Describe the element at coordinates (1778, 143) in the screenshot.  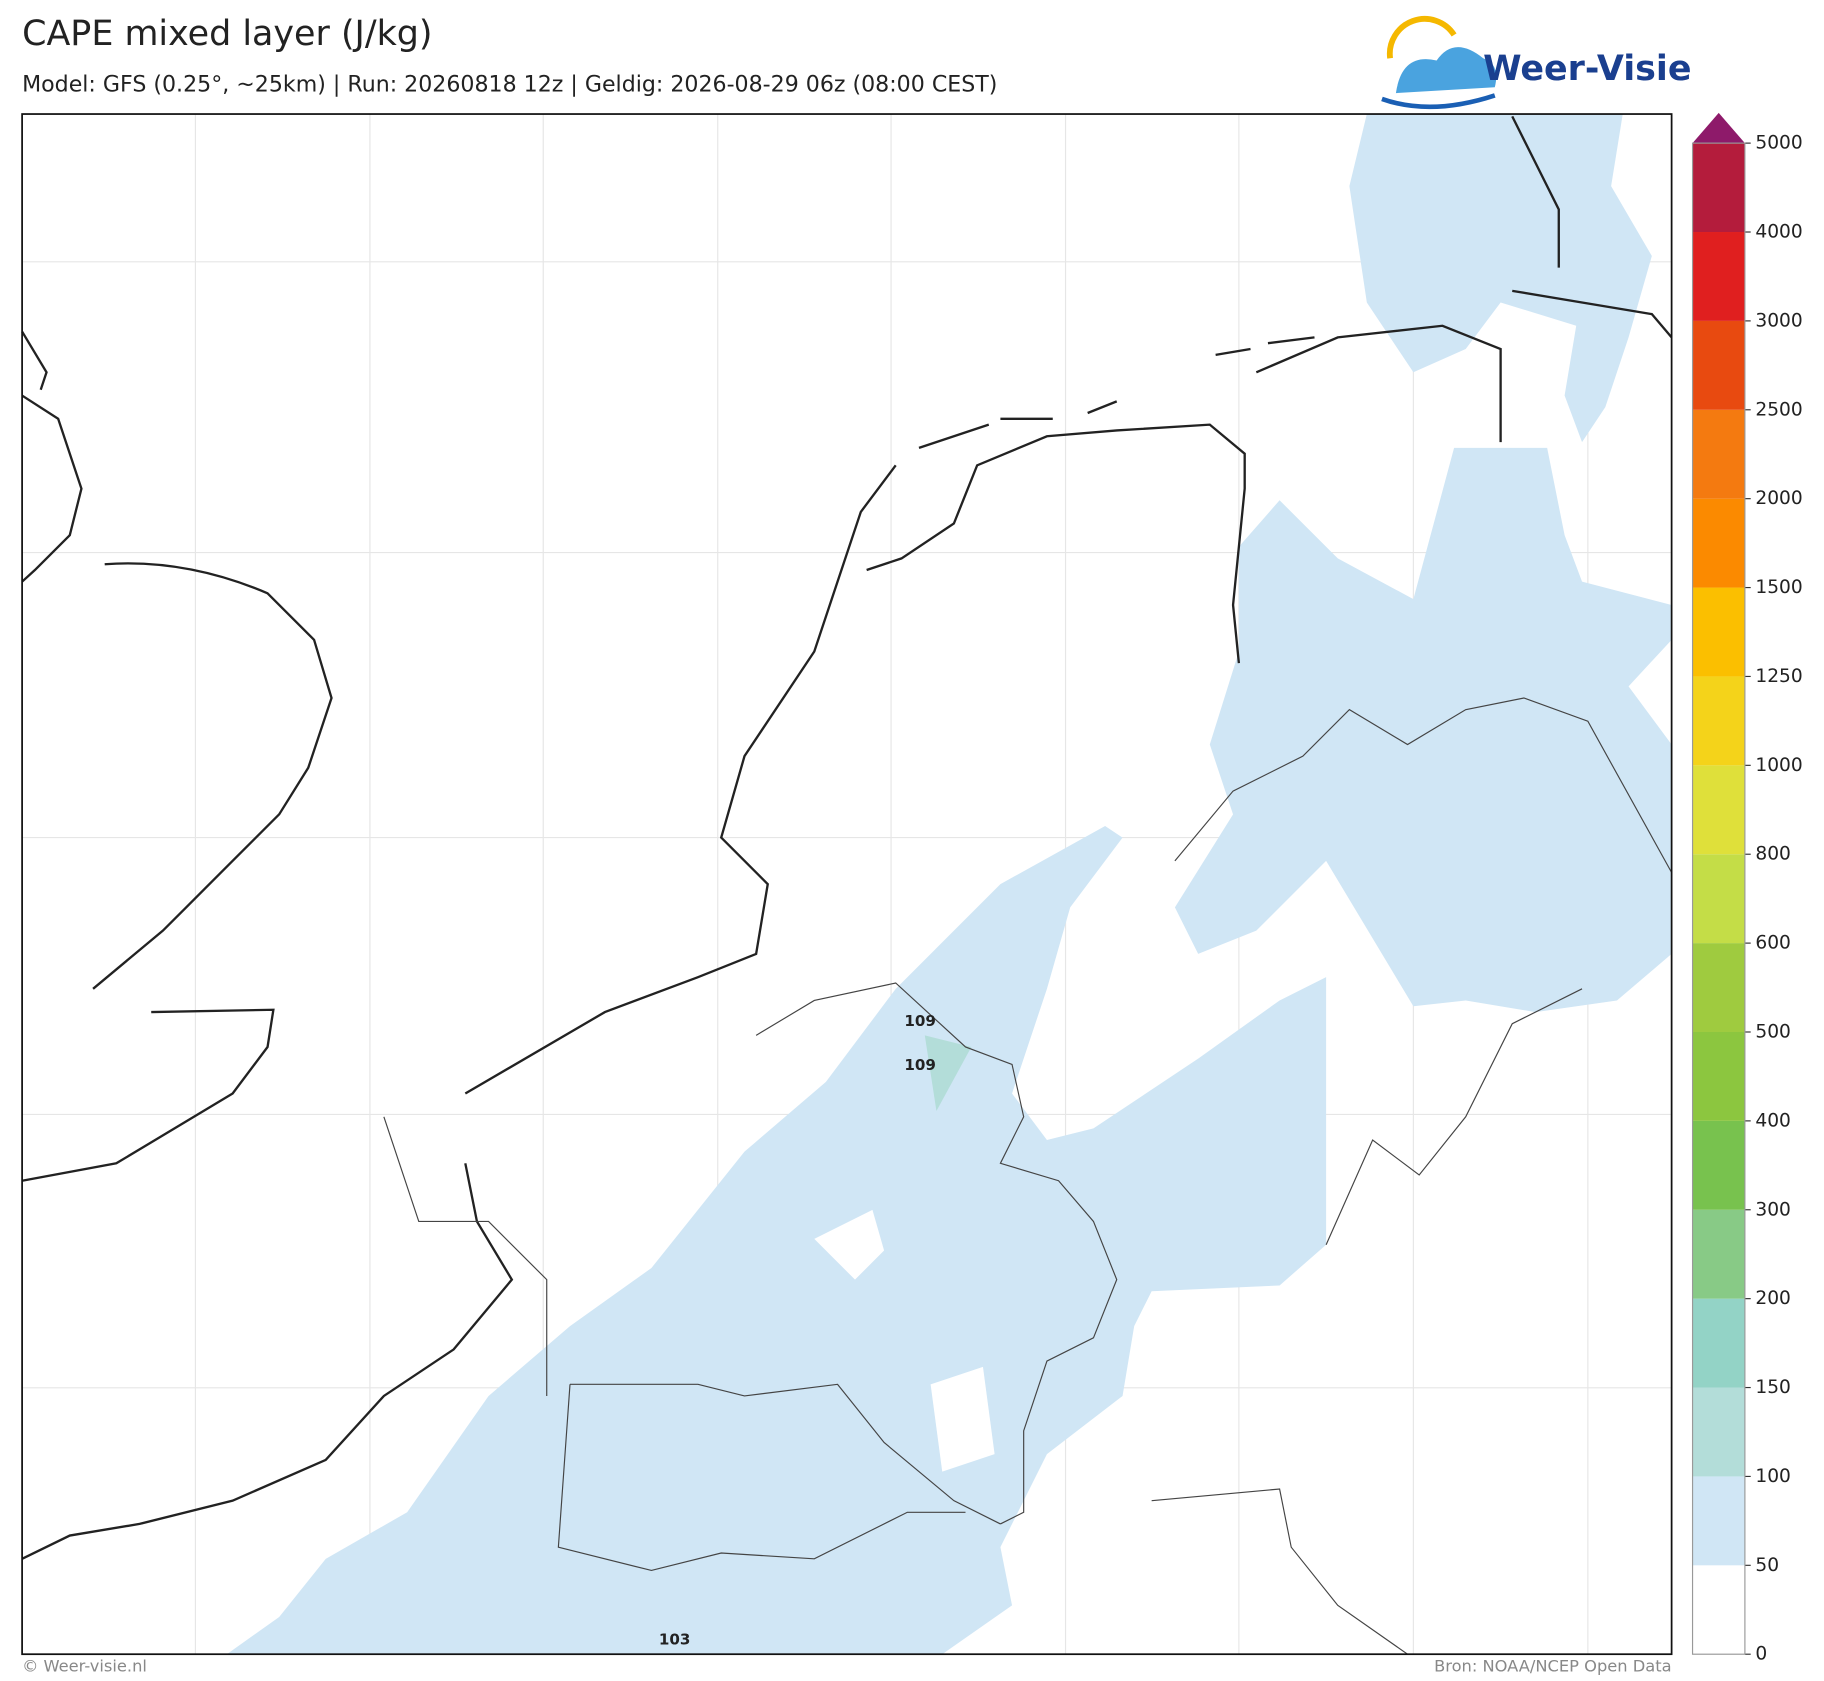
I see `colorbar-label: 5000` at that location.